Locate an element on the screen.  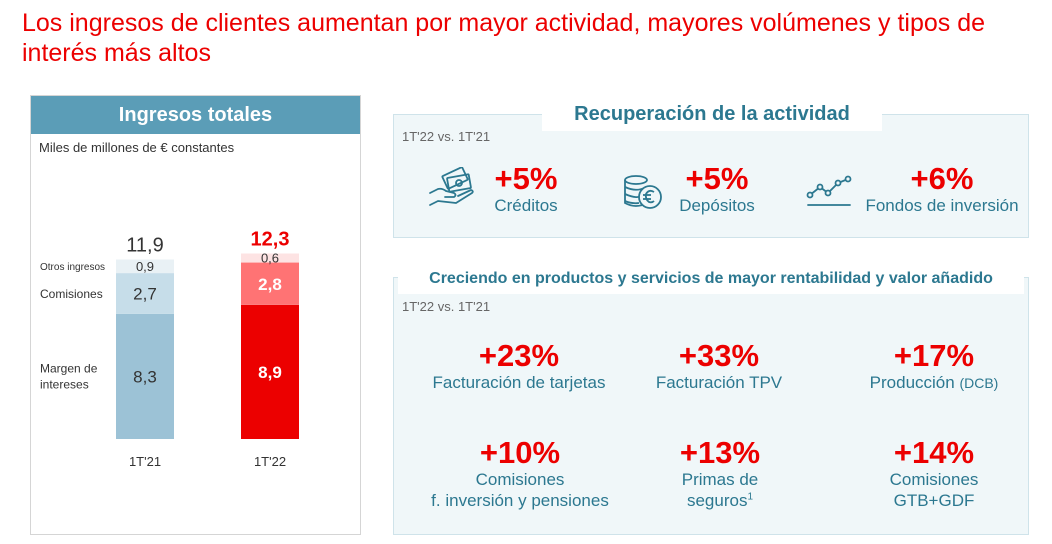
data-label: 8,9 is located at coordinates (270, 372).